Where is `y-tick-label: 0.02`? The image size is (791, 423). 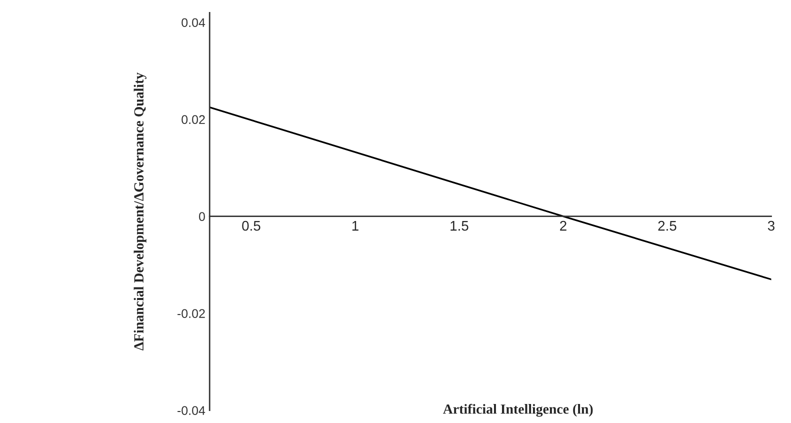 y-tick-label: 0.02 is located at coordinates (193, 119).